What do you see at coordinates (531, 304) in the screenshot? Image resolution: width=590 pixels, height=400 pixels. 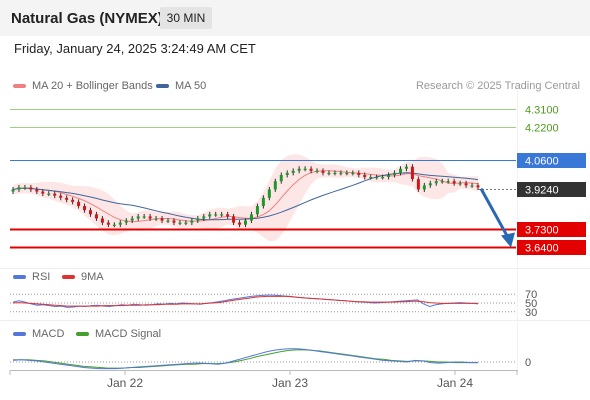 I see `rsi-level-label-50: 50` at bounding box center [531, 304].